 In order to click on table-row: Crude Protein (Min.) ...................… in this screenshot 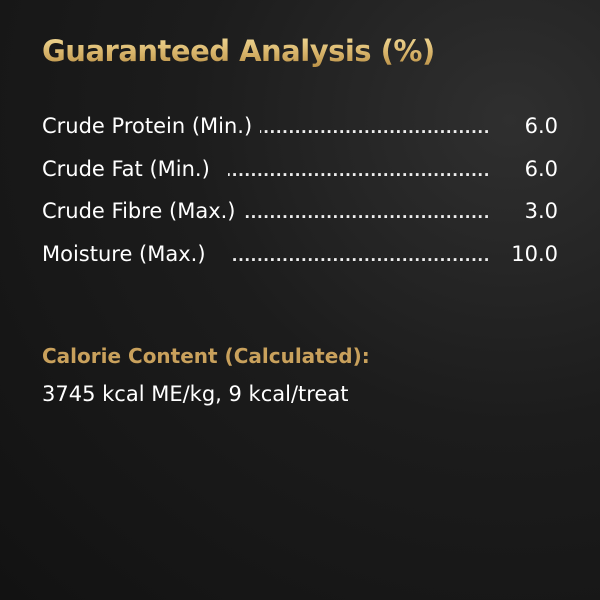, I will do `click(300, 135)`.